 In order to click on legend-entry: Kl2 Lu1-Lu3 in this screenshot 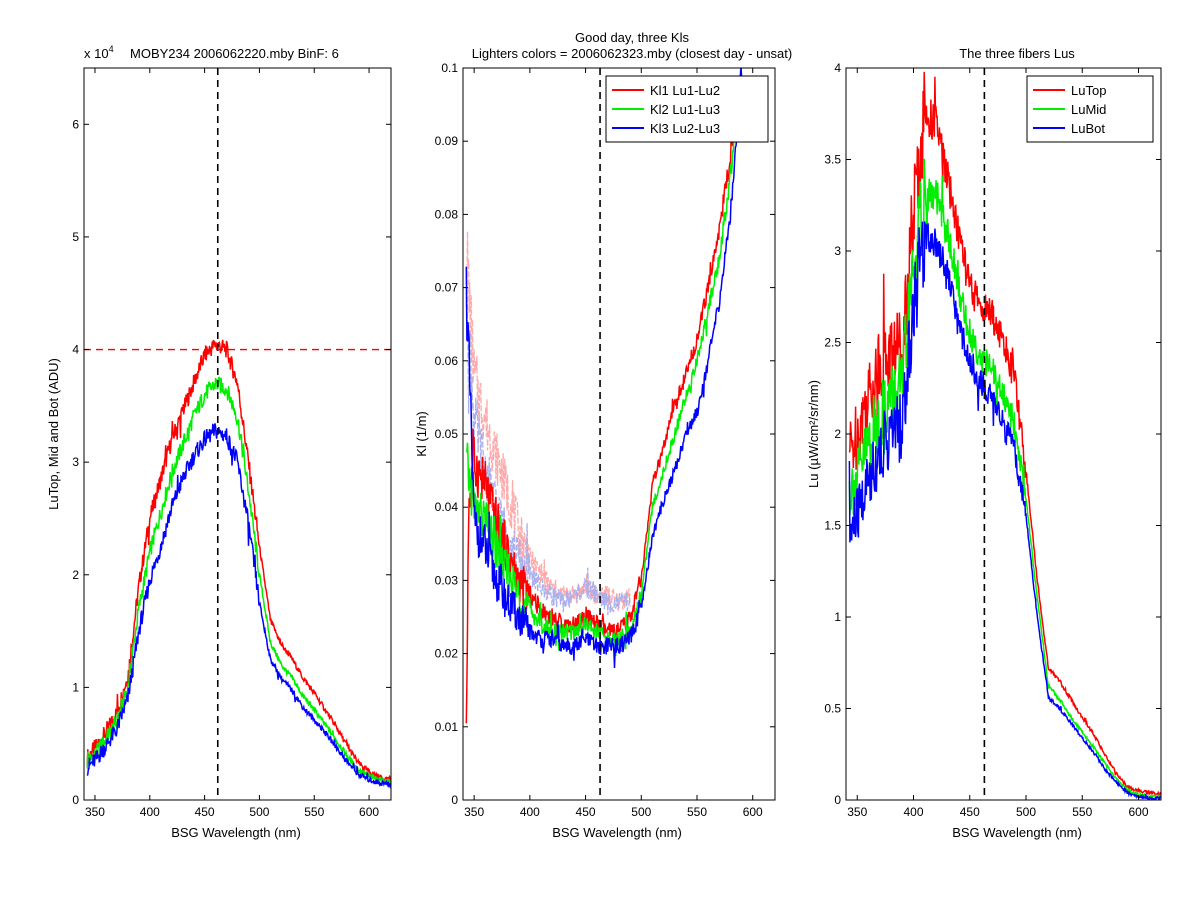, I will do `click(685, 109)`.